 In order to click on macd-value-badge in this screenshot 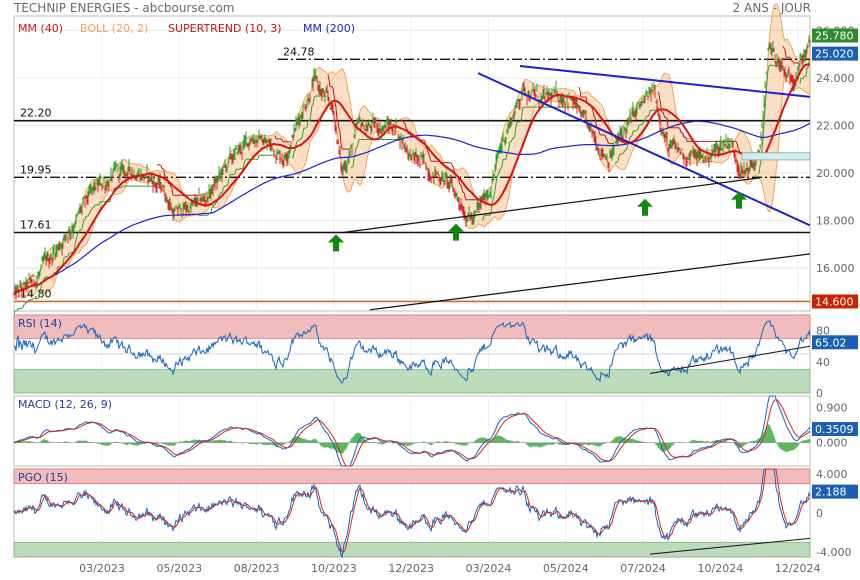, I will do `click(835, 429)`.